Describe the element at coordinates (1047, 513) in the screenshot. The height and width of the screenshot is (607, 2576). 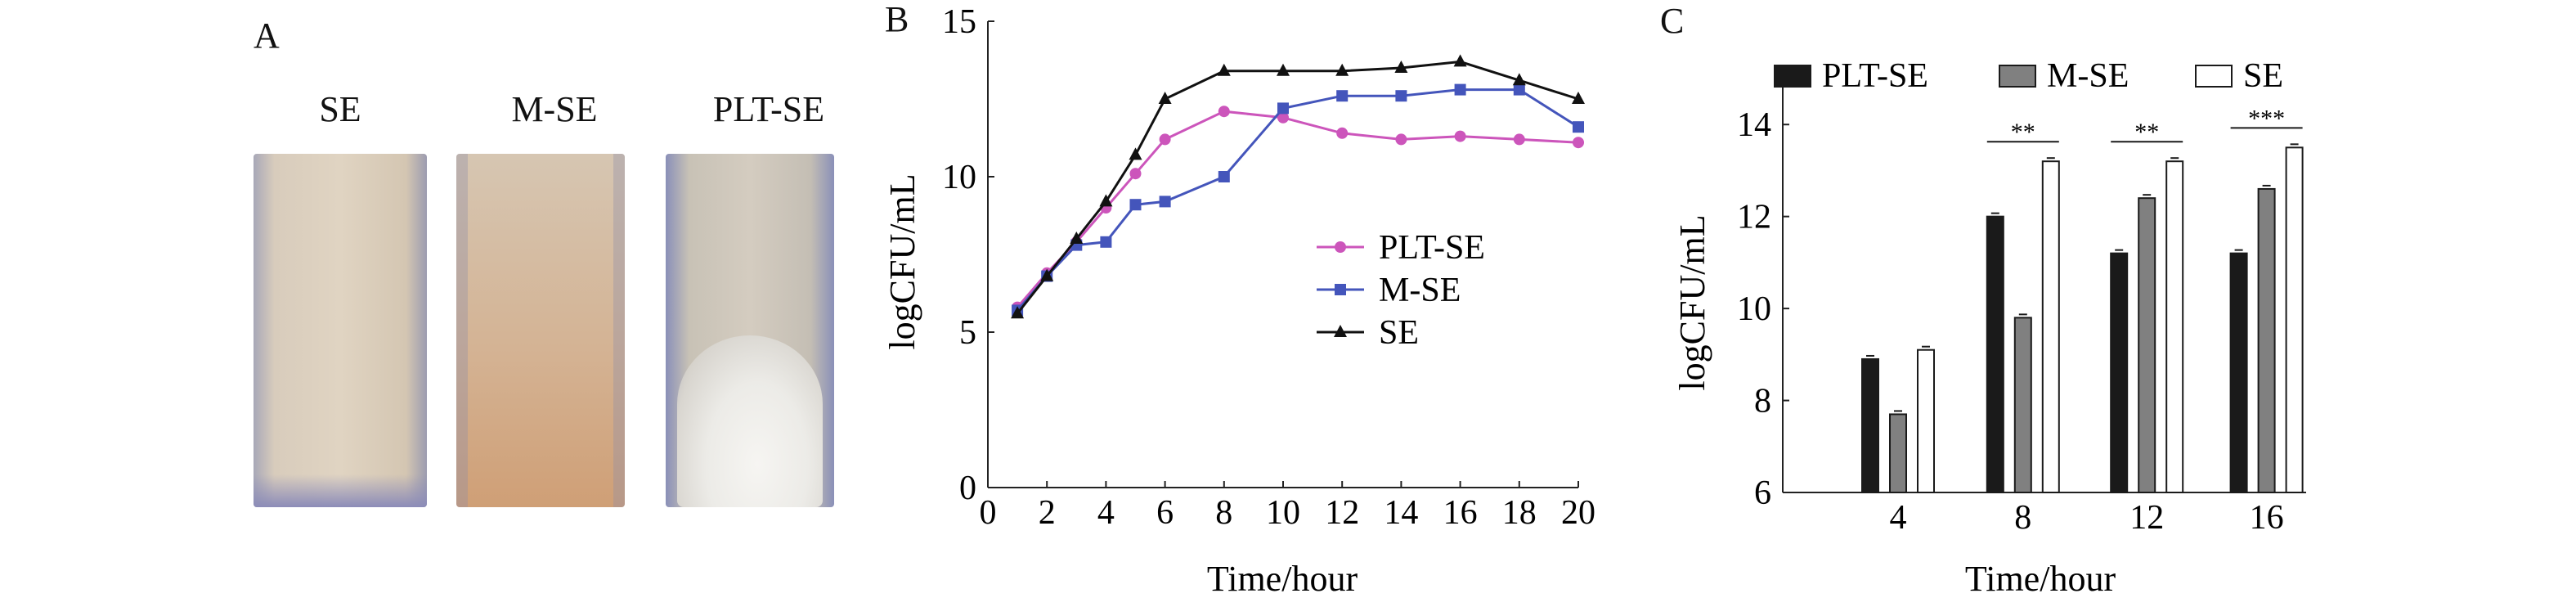
I see `x-tick-label: 2` at that location.